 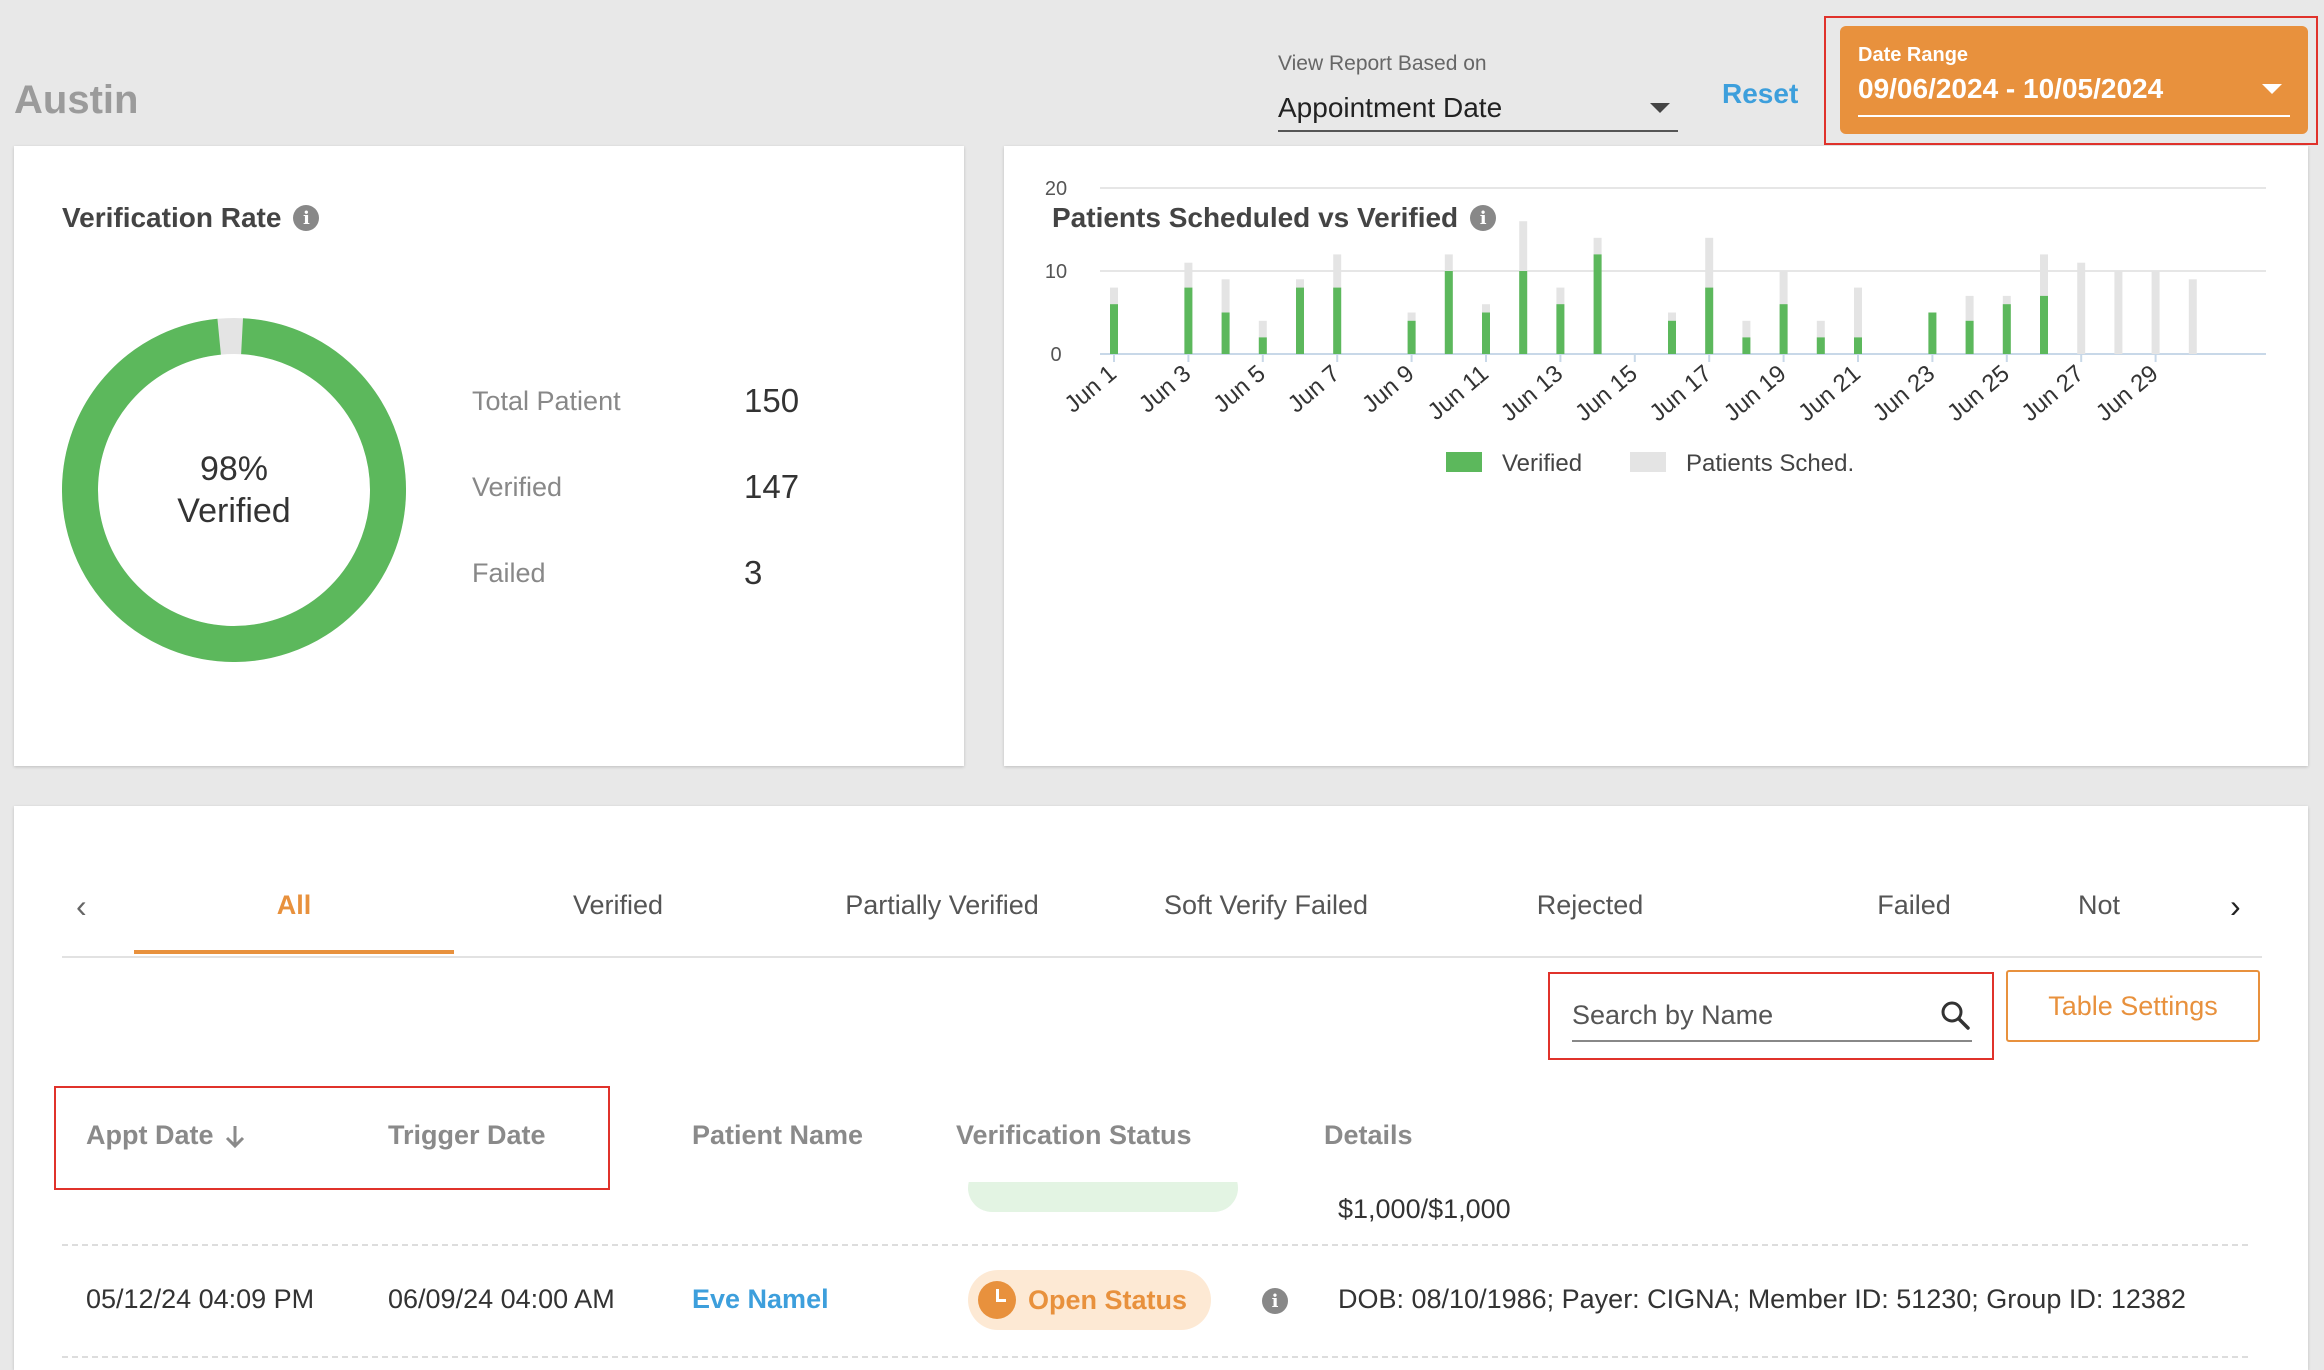 I want to click on x-tick-label: Jun 3, so click(x=1165, y=389).